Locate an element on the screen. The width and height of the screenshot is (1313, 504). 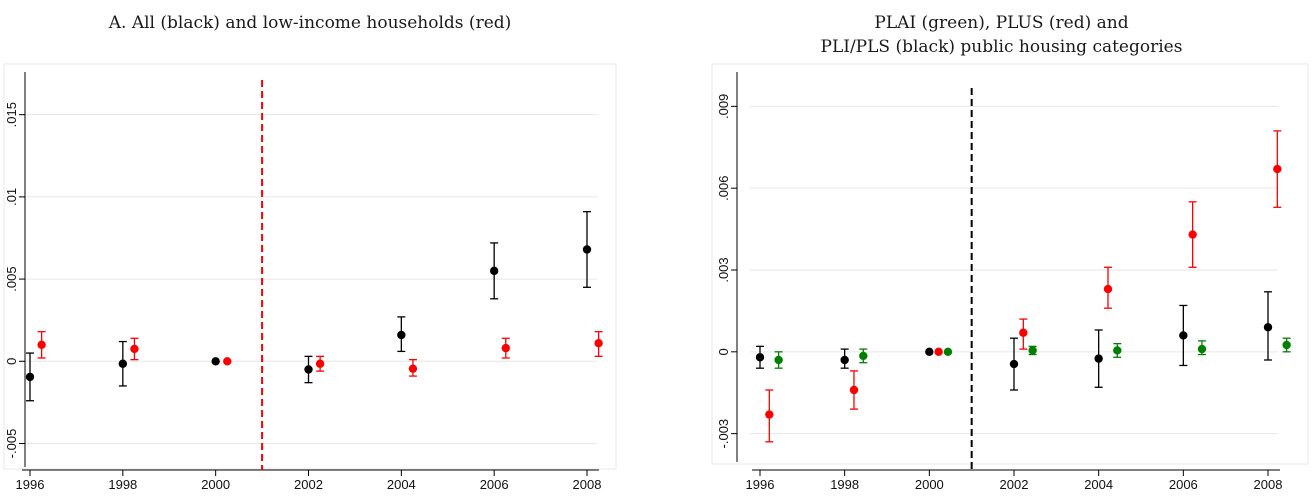
x-tick-label-a: 2004 is located at coordinates (401, 484).